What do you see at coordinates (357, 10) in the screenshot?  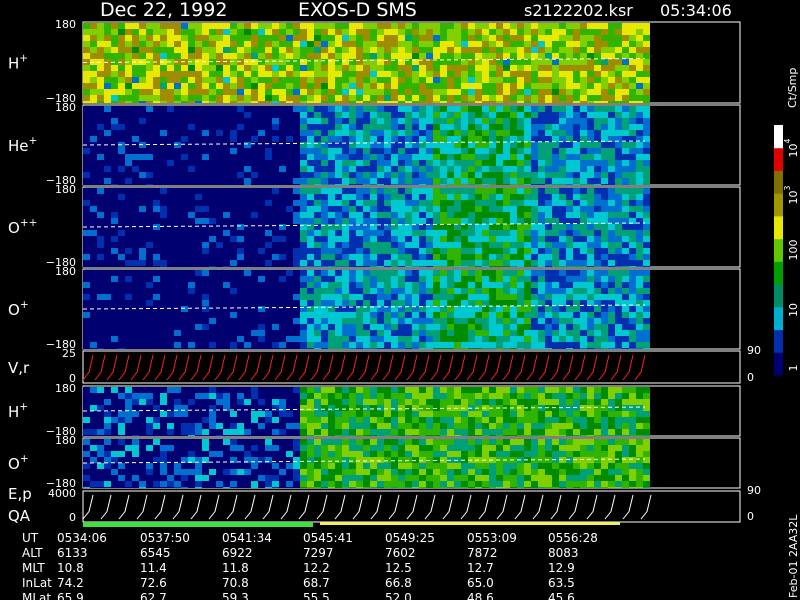 I see `instrument: EXOS-D SMS` at bounding box center [357, 10].